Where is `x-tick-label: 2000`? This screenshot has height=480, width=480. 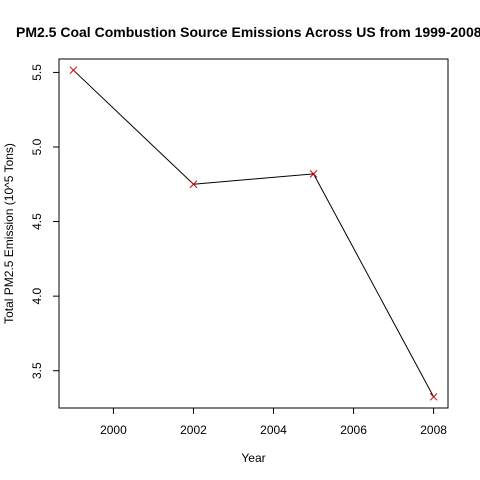
x-tick-label: 2000 is located at coordinates (113, 430).